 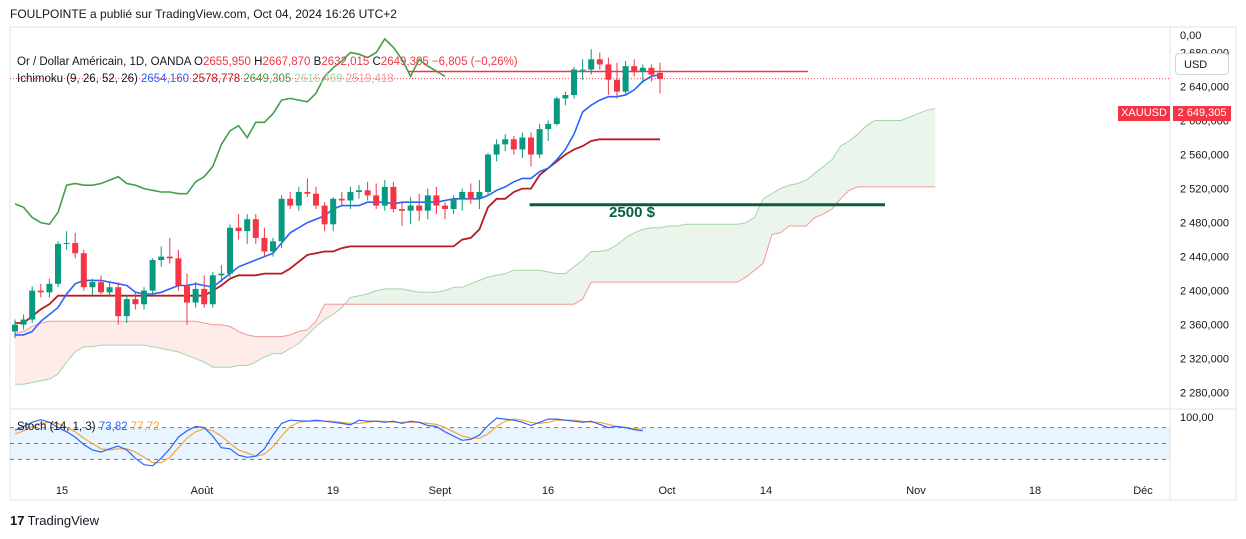 What do you see at coordinates (590, 442) in the screenshot?
I see `stochastic-pane` at bounding box center [590, 442].